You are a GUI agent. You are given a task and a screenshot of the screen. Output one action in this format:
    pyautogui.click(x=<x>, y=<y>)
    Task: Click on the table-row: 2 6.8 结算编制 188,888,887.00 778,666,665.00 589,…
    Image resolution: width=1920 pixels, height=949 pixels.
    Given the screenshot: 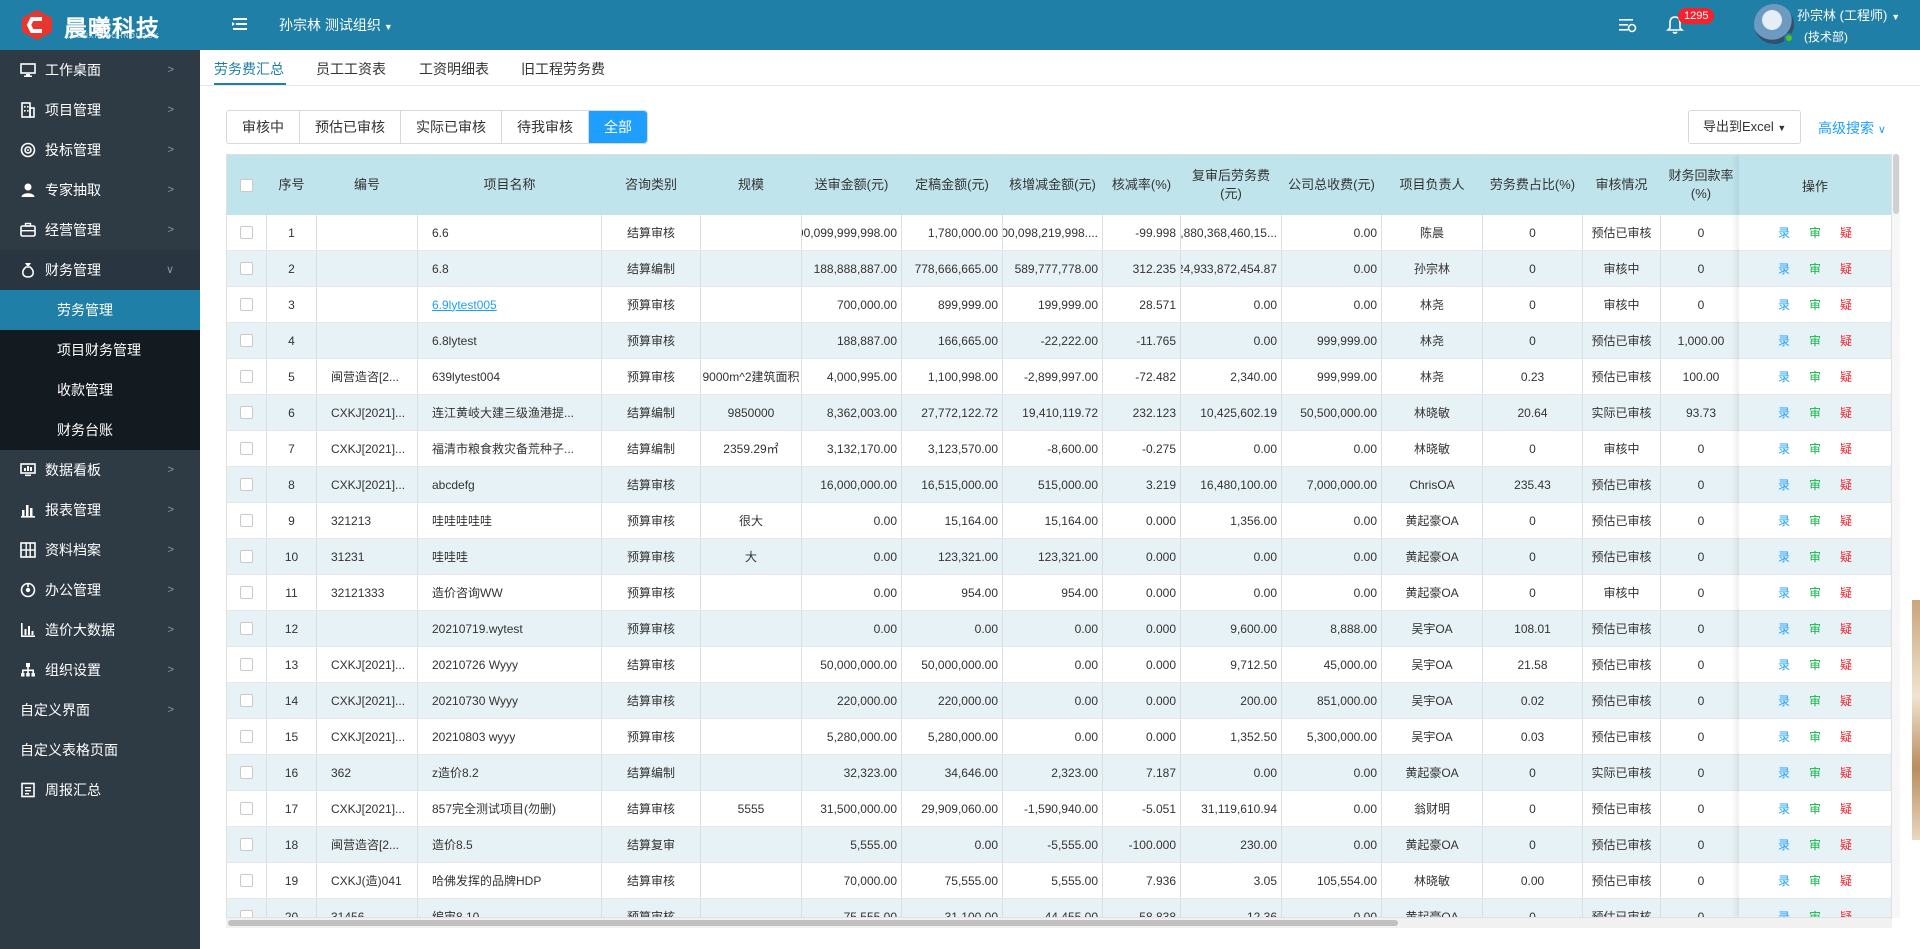 What is the action you would take?
    pyautogui.click(x=1059, y=269)
    